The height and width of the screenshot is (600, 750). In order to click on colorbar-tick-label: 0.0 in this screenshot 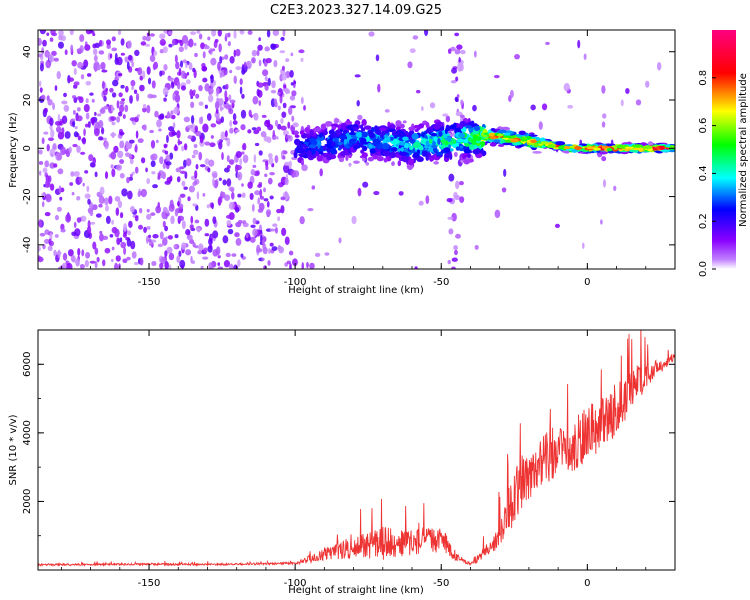, I will do `click(703, 269)`.